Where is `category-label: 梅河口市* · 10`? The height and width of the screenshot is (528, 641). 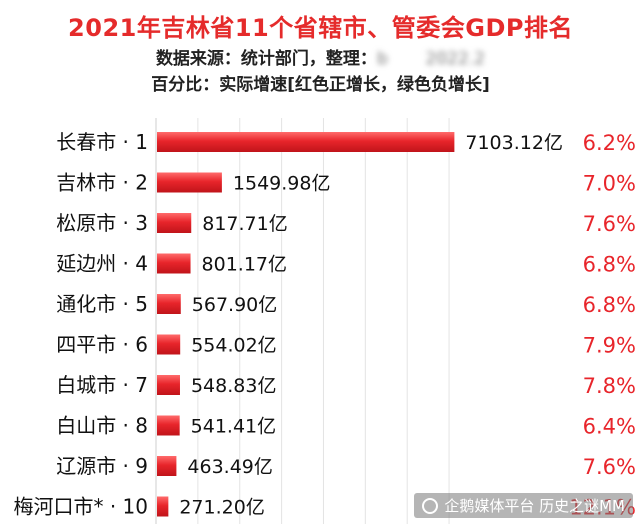 category-label: 梅河口市* · 10 is located at coordinates (80, 507).